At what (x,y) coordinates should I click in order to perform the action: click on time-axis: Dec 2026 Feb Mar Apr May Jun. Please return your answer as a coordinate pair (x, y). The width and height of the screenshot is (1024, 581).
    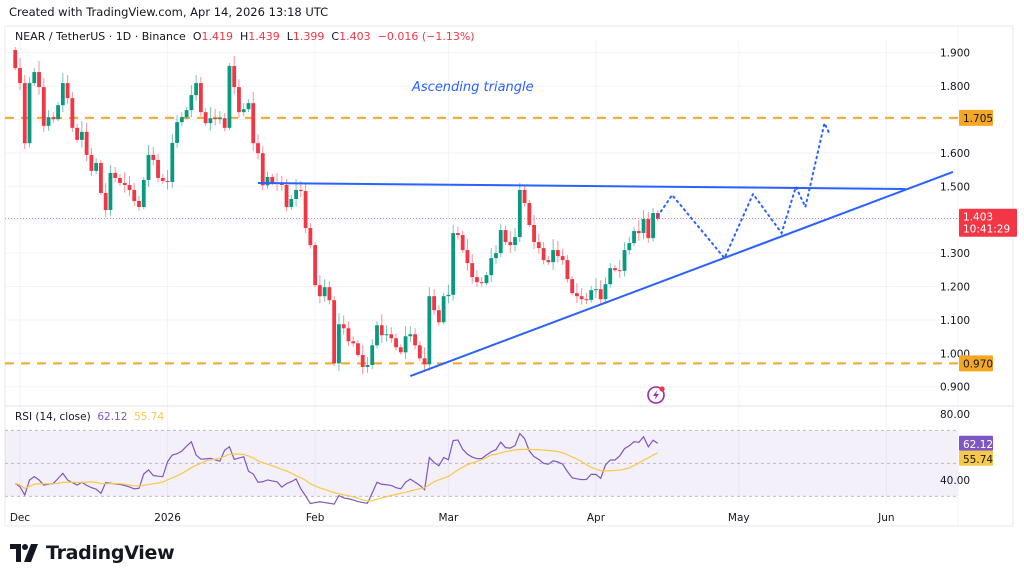
    Looking at the image, I should click on (452, 518).